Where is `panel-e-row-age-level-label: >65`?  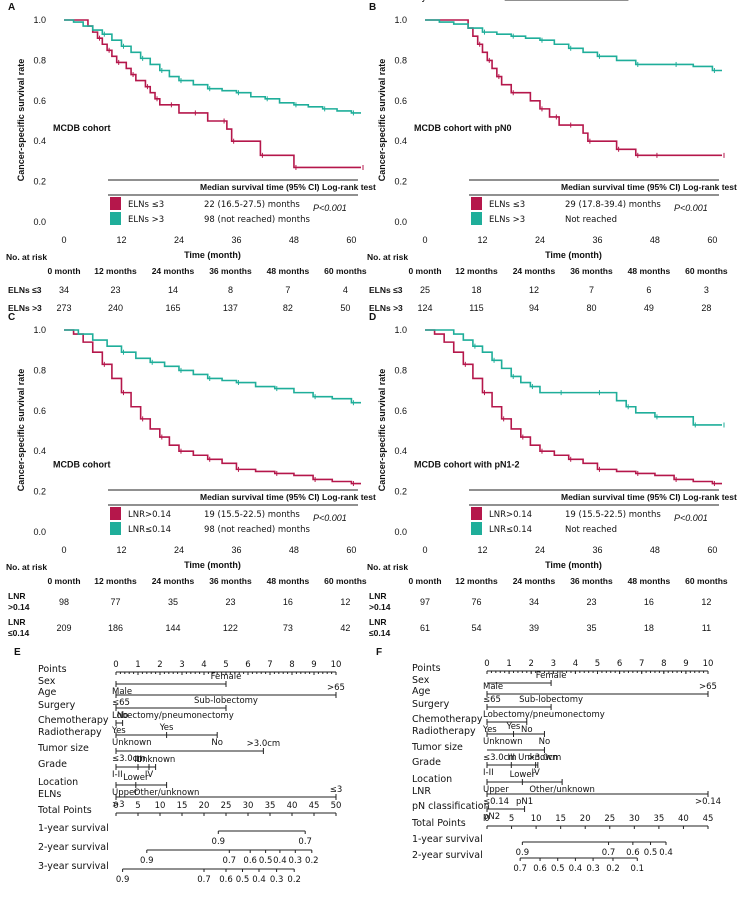
panel-e-row-age-level-label: >65 is located at coordinates (336, 688).